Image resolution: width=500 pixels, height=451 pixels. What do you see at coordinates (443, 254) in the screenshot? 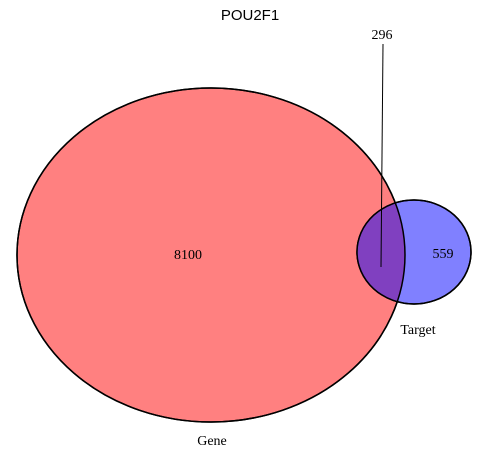
I see `target-only-count: 559` at bounding box center [443, 254].